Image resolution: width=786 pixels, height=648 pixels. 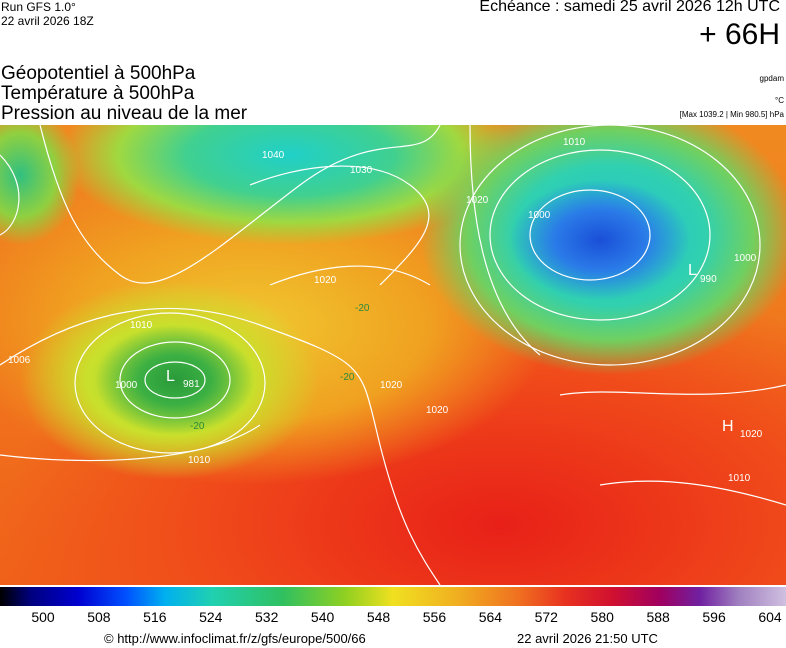 I want to click on isobar-label: 1040, so click(x=273, y=155).